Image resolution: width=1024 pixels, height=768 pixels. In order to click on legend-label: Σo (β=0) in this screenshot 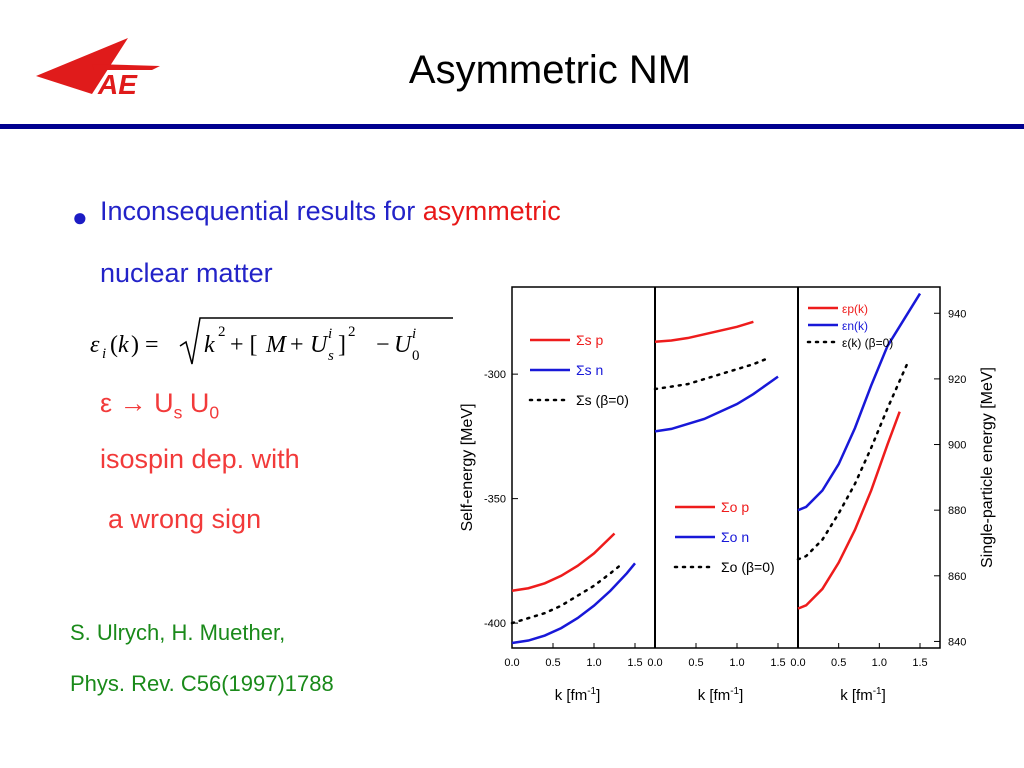, I will do `click(748, 567)`.